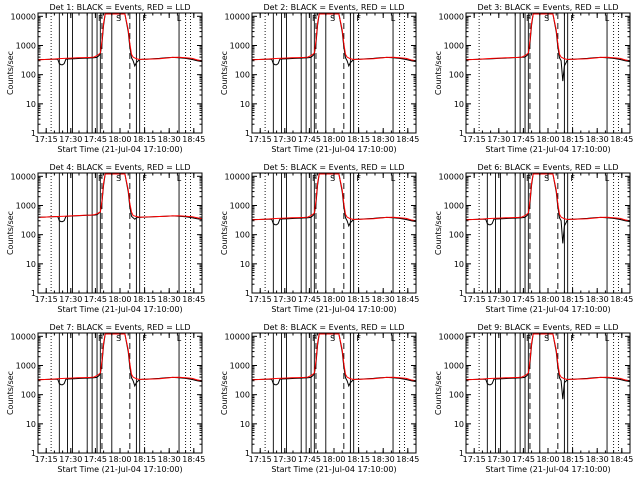  What do you see at coordinates (548, 167) in the screenshot?
I see `panel-title: Det 6: BLACK = Events, RED = LLD` at bounding box center [548, 167].